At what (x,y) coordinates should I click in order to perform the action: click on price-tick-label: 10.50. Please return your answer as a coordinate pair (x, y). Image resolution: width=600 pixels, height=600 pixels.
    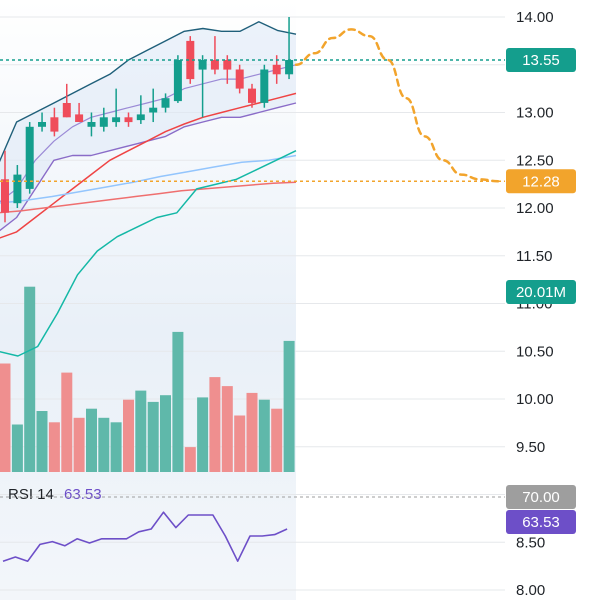
    Looking at the image, I should click on (535, 351).